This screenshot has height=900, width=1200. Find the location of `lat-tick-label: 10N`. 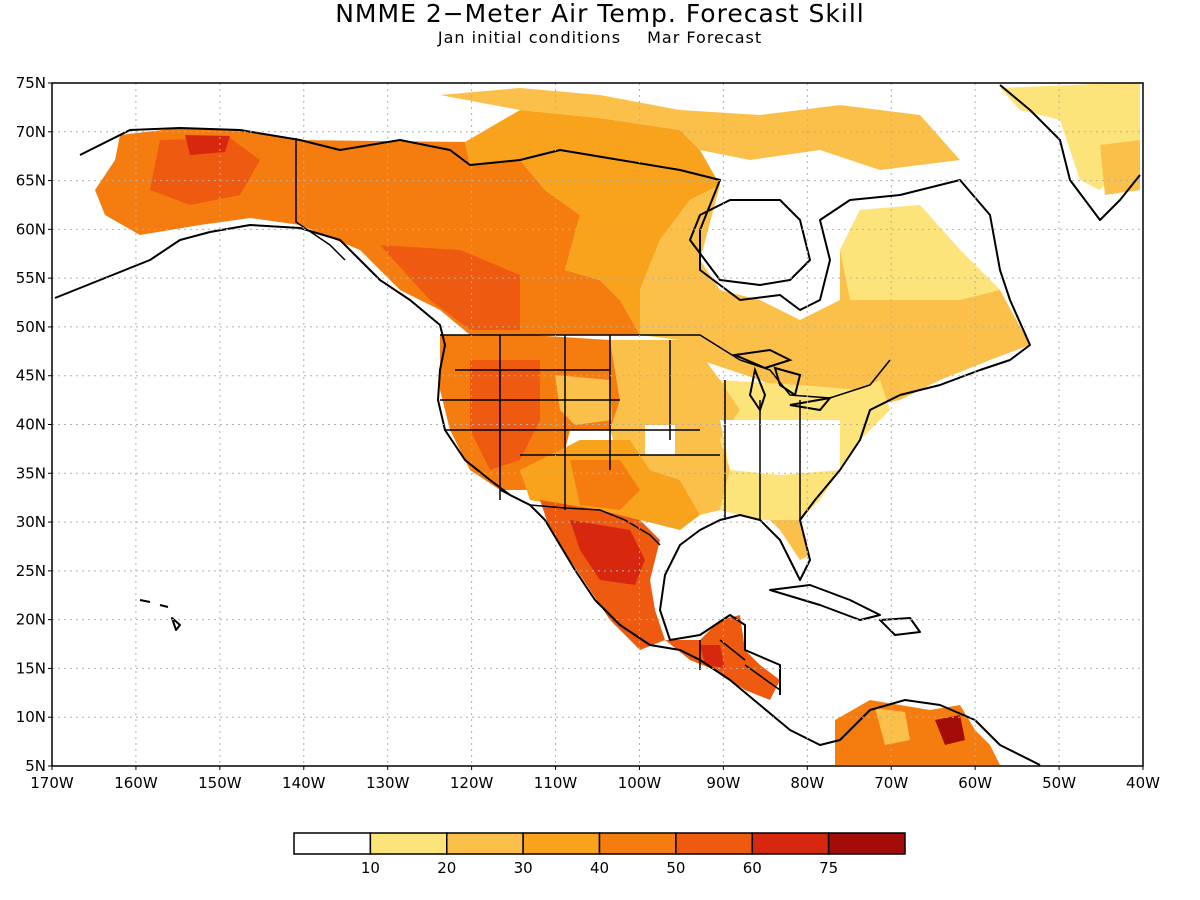

lat-tick-label: 10N is located at coordinates (31, 717).